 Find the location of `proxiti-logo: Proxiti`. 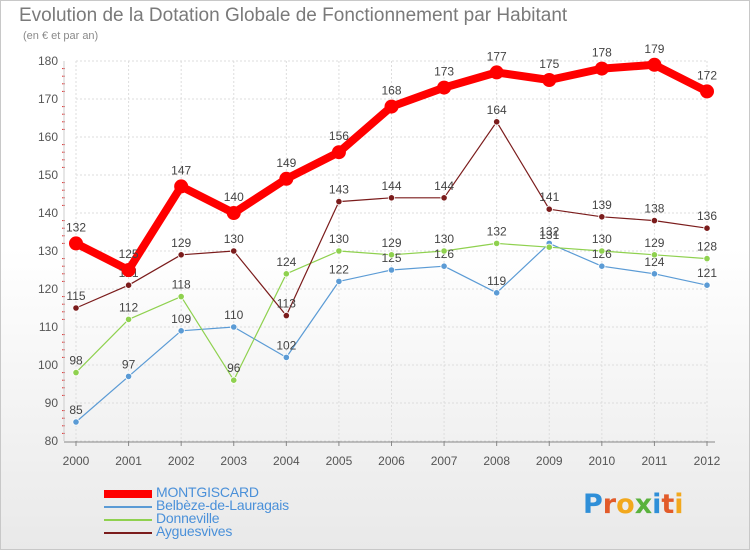

proxiti-logo: Proxiti is located at coordinates (633, 504).